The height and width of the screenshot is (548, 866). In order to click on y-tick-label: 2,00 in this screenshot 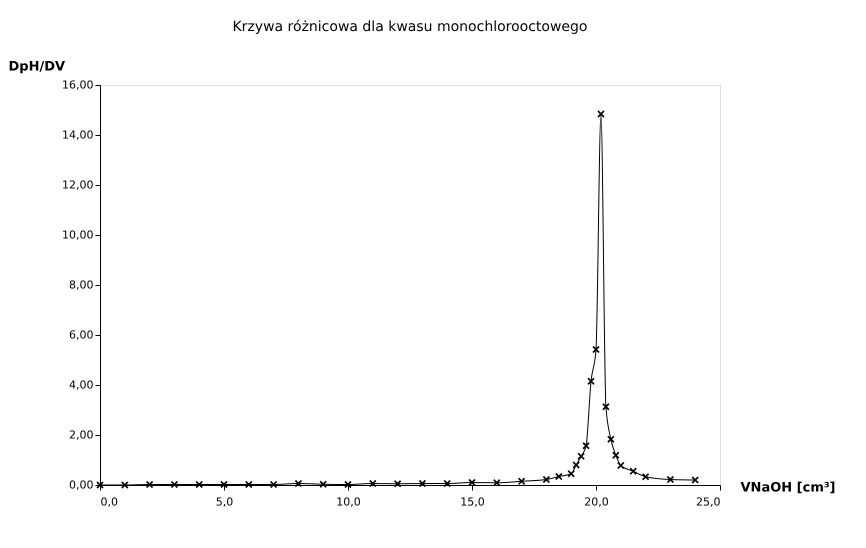, I will do `click(81, 435)`.